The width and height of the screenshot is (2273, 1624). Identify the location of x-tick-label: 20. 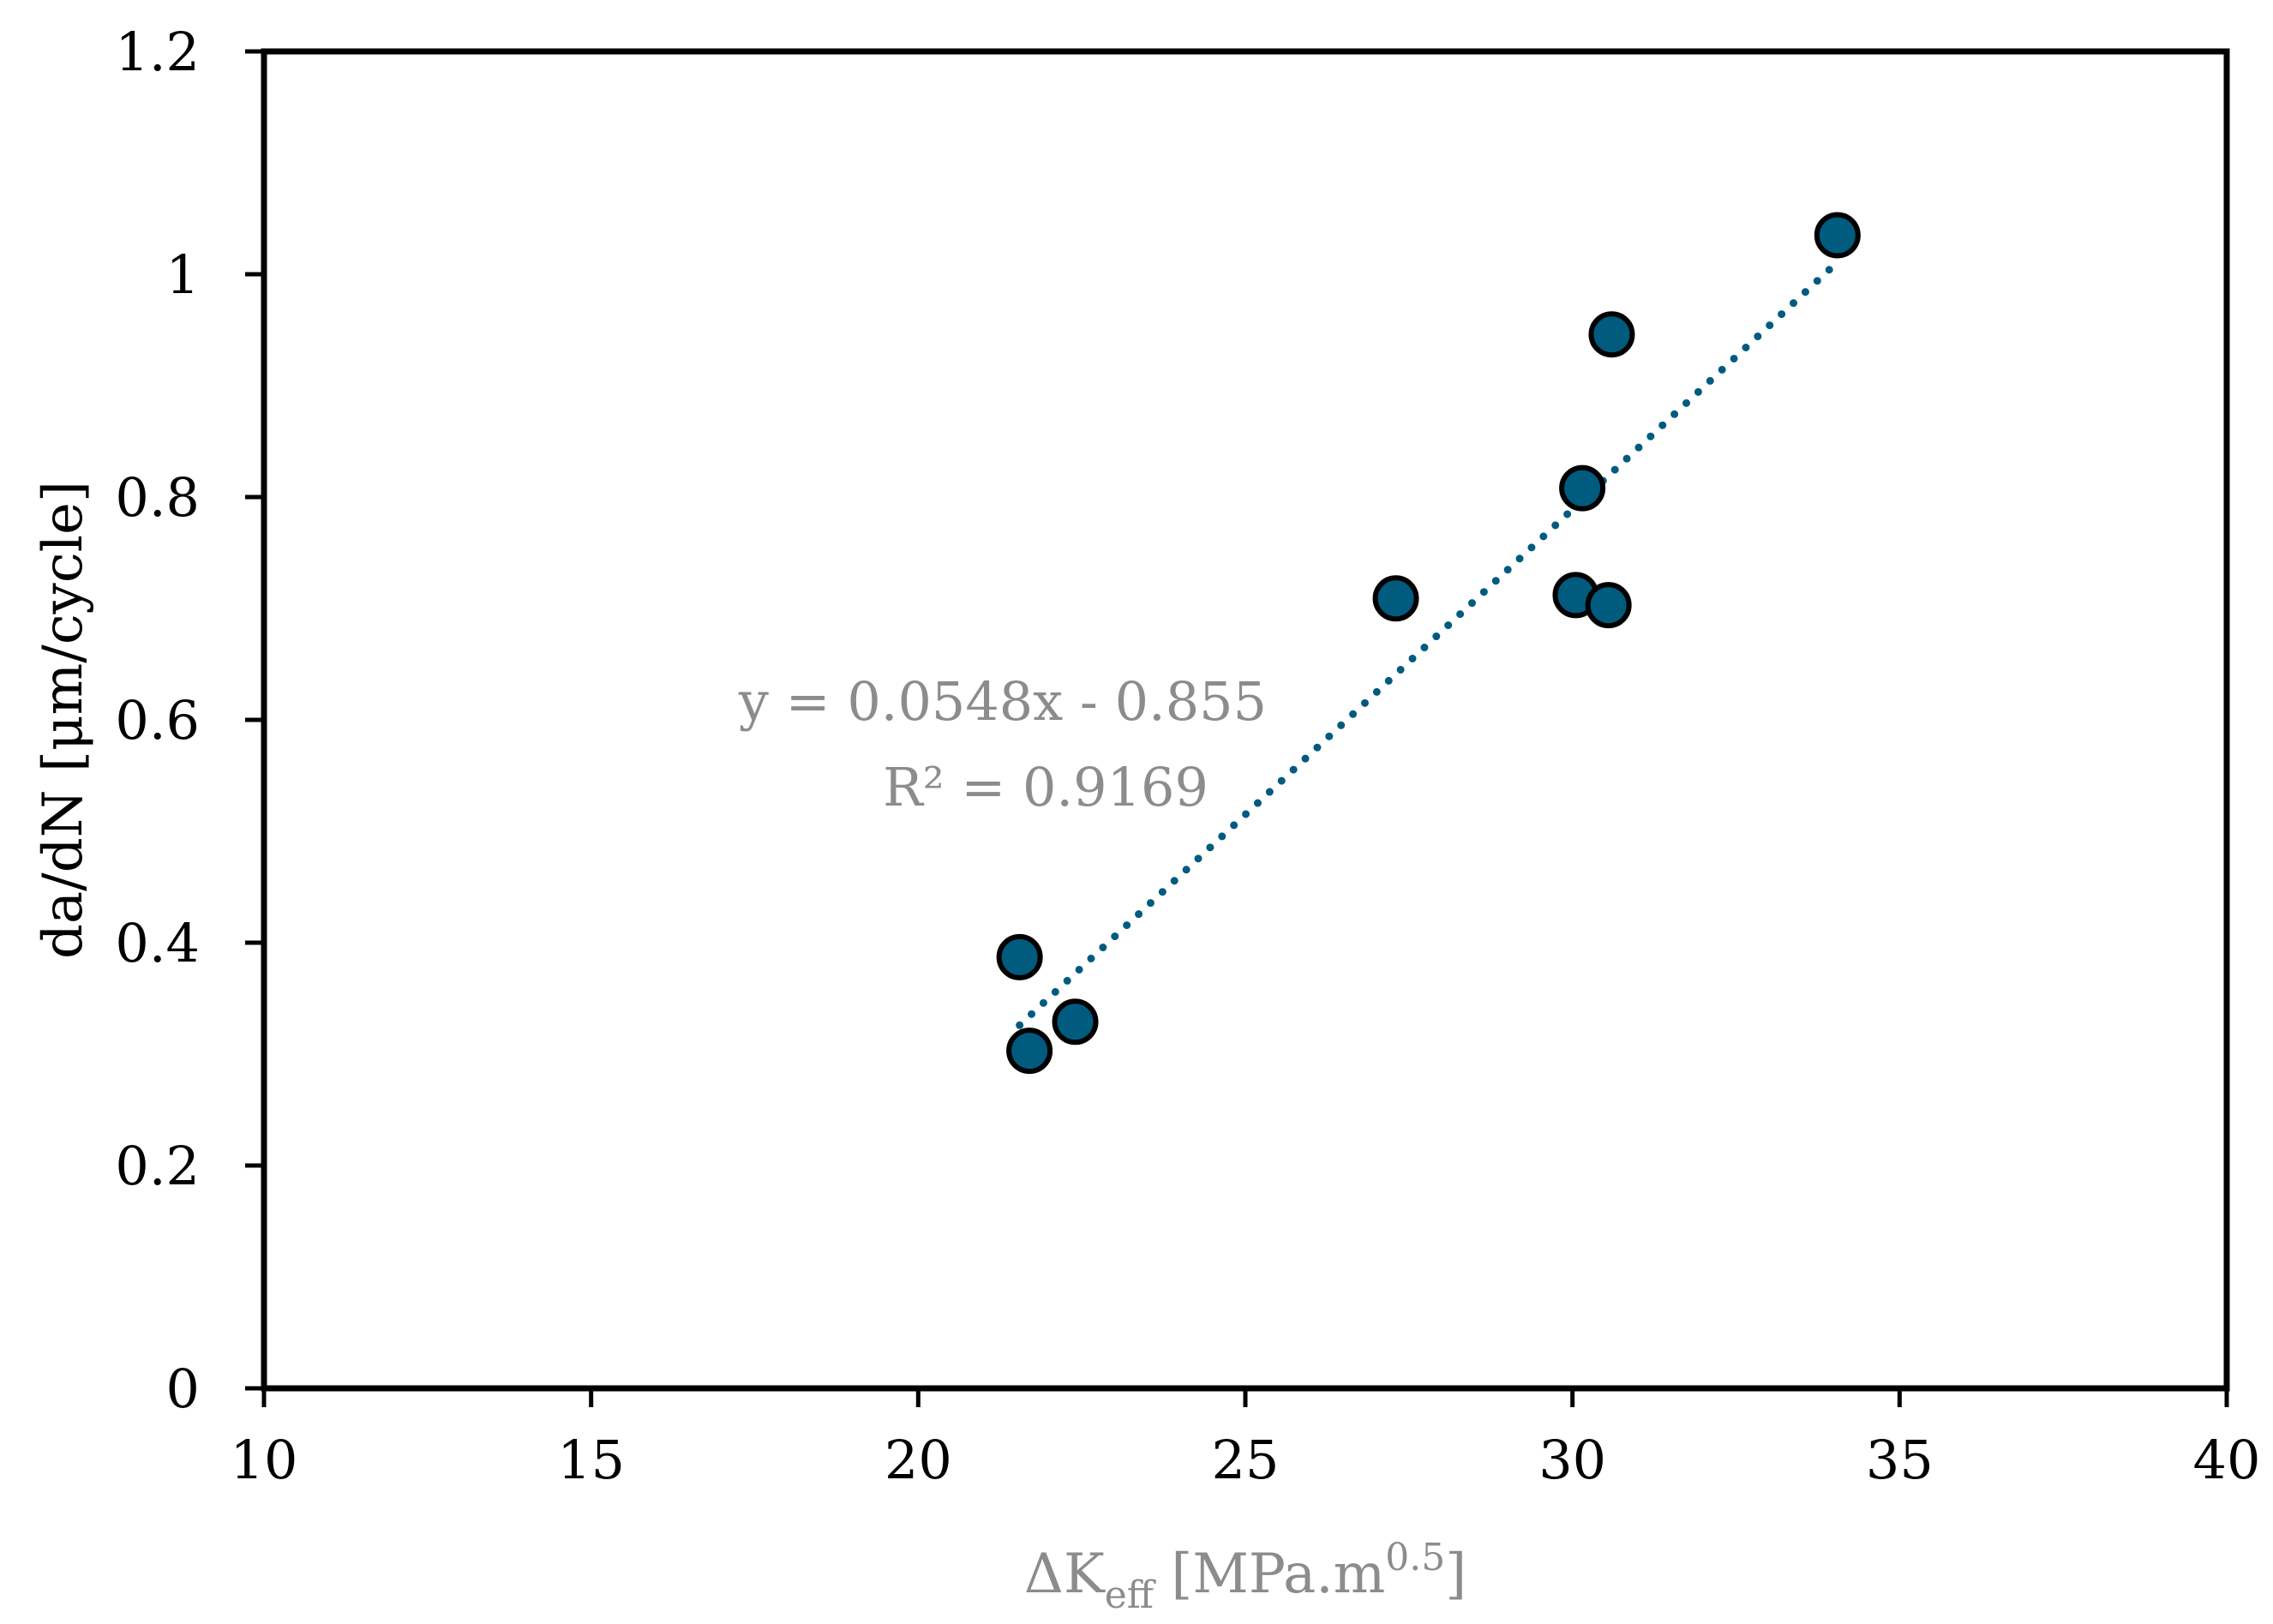
(918, 1460).